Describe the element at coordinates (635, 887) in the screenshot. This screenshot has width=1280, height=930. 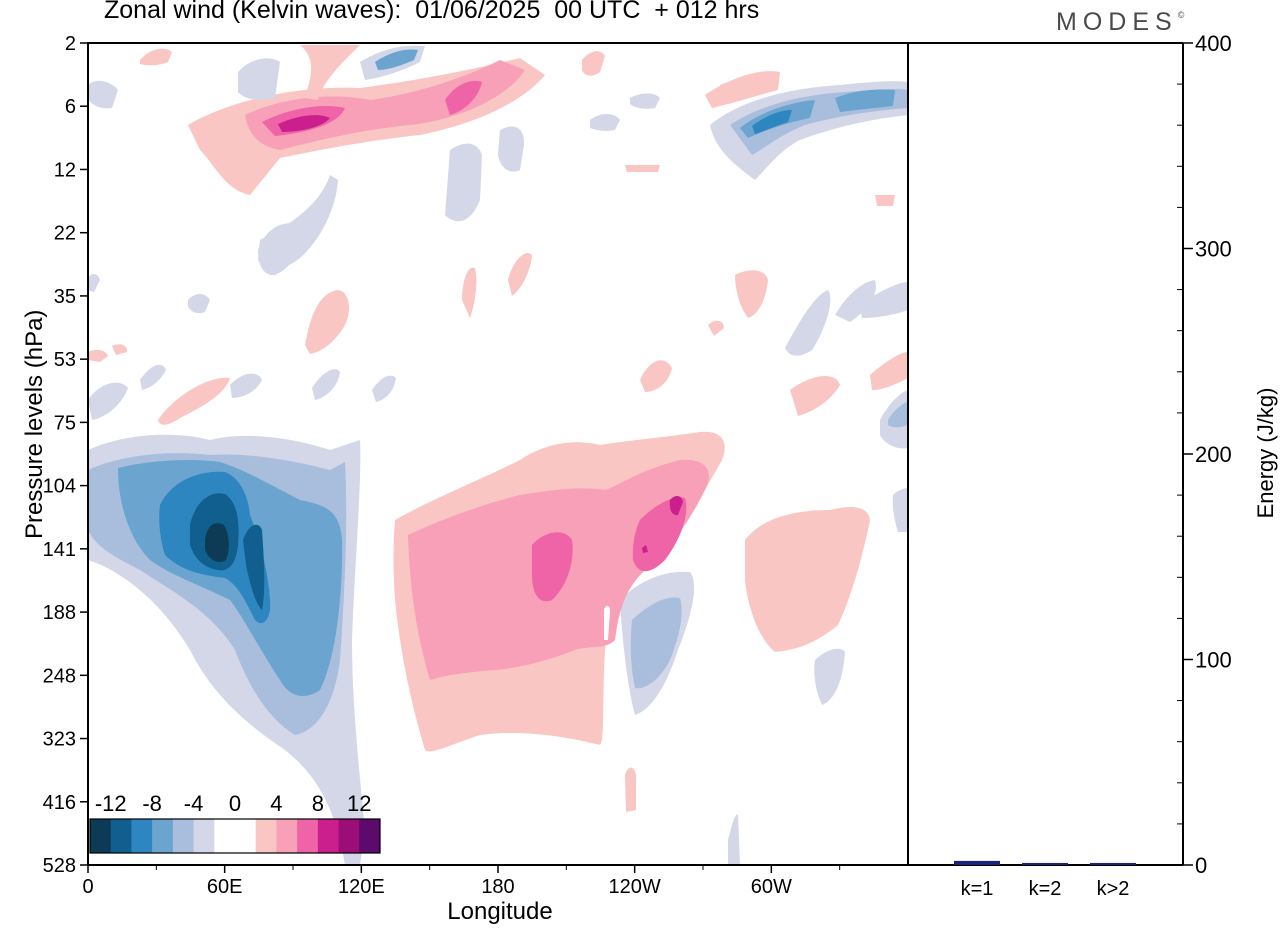
I see `x-tick-label: 120W` at that location.